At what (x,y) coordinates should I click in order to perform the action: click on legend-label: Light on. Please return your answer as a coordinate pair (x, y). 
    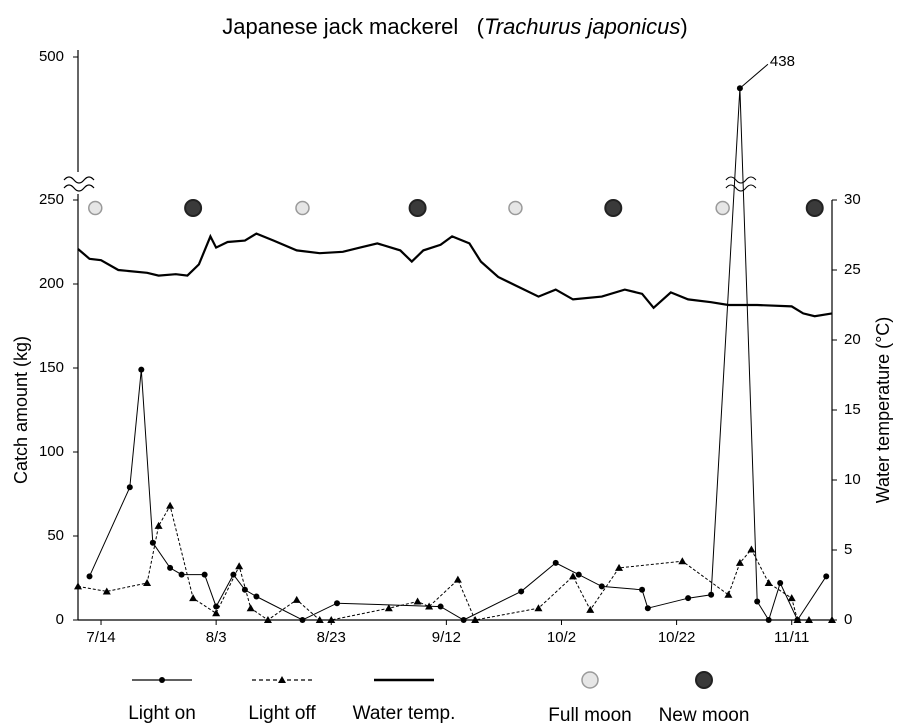
    Looking at the image, I should click on (162, 713).